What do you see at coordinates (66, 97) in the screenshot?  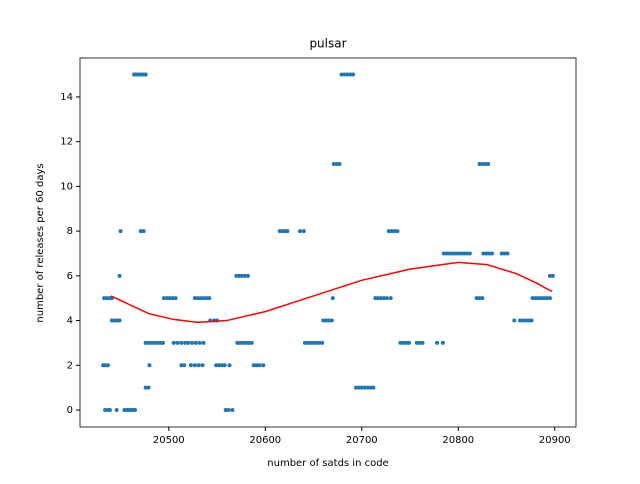 I see `y-tick-label: 14` at bounding box center [66, 97].